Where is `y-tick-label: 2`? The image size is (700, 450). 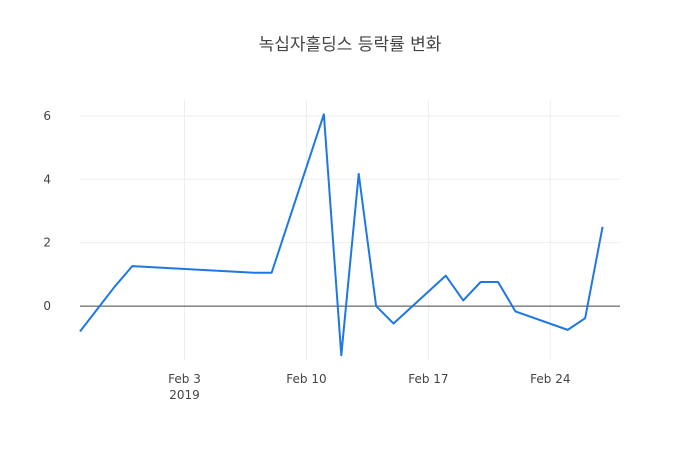 y-tick-label: 2 is located at coordinates (47, 243).